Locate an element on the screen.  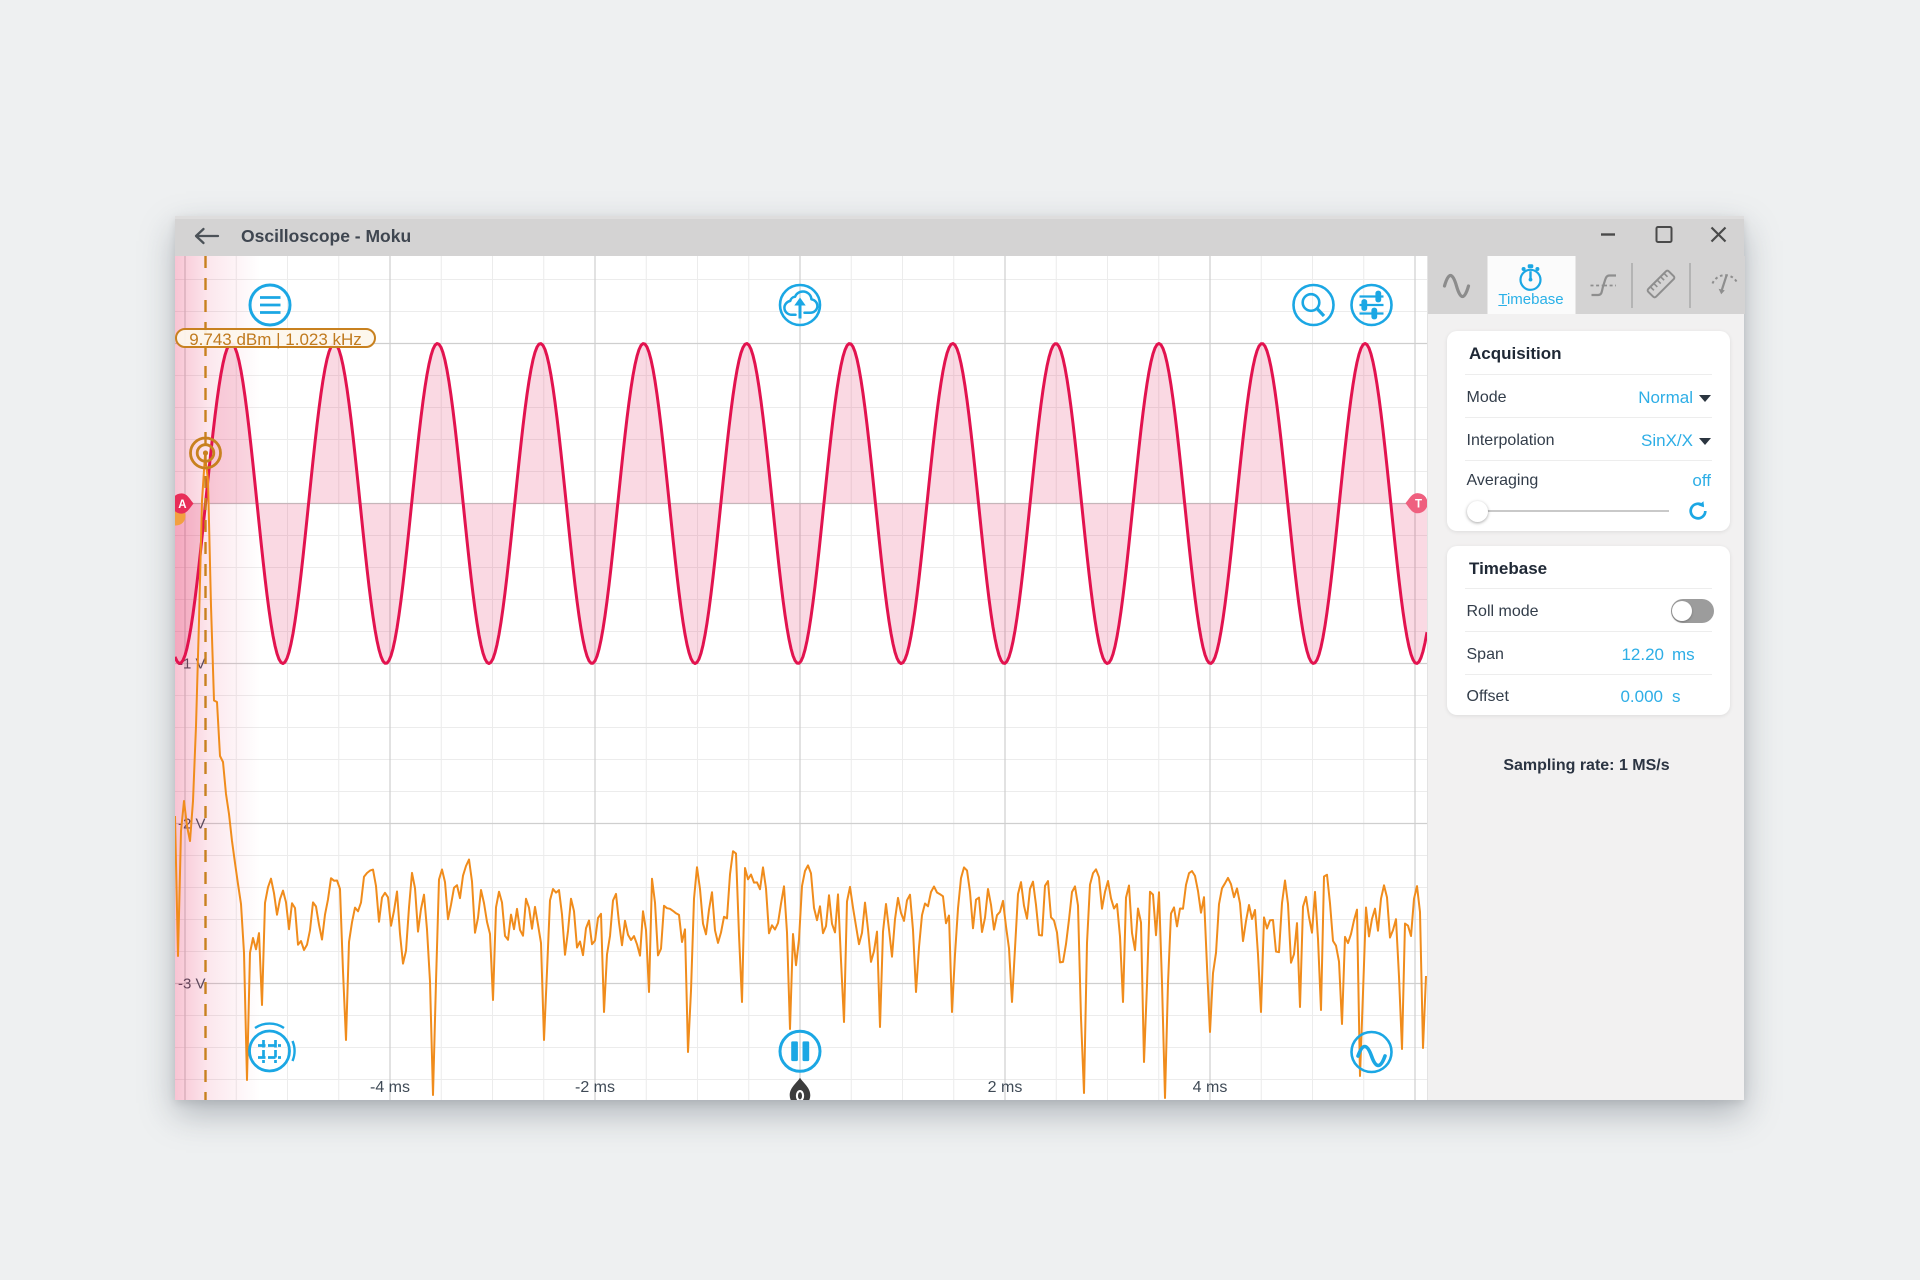
svg-text: -2 ms is located at coordinates (595, 1087).